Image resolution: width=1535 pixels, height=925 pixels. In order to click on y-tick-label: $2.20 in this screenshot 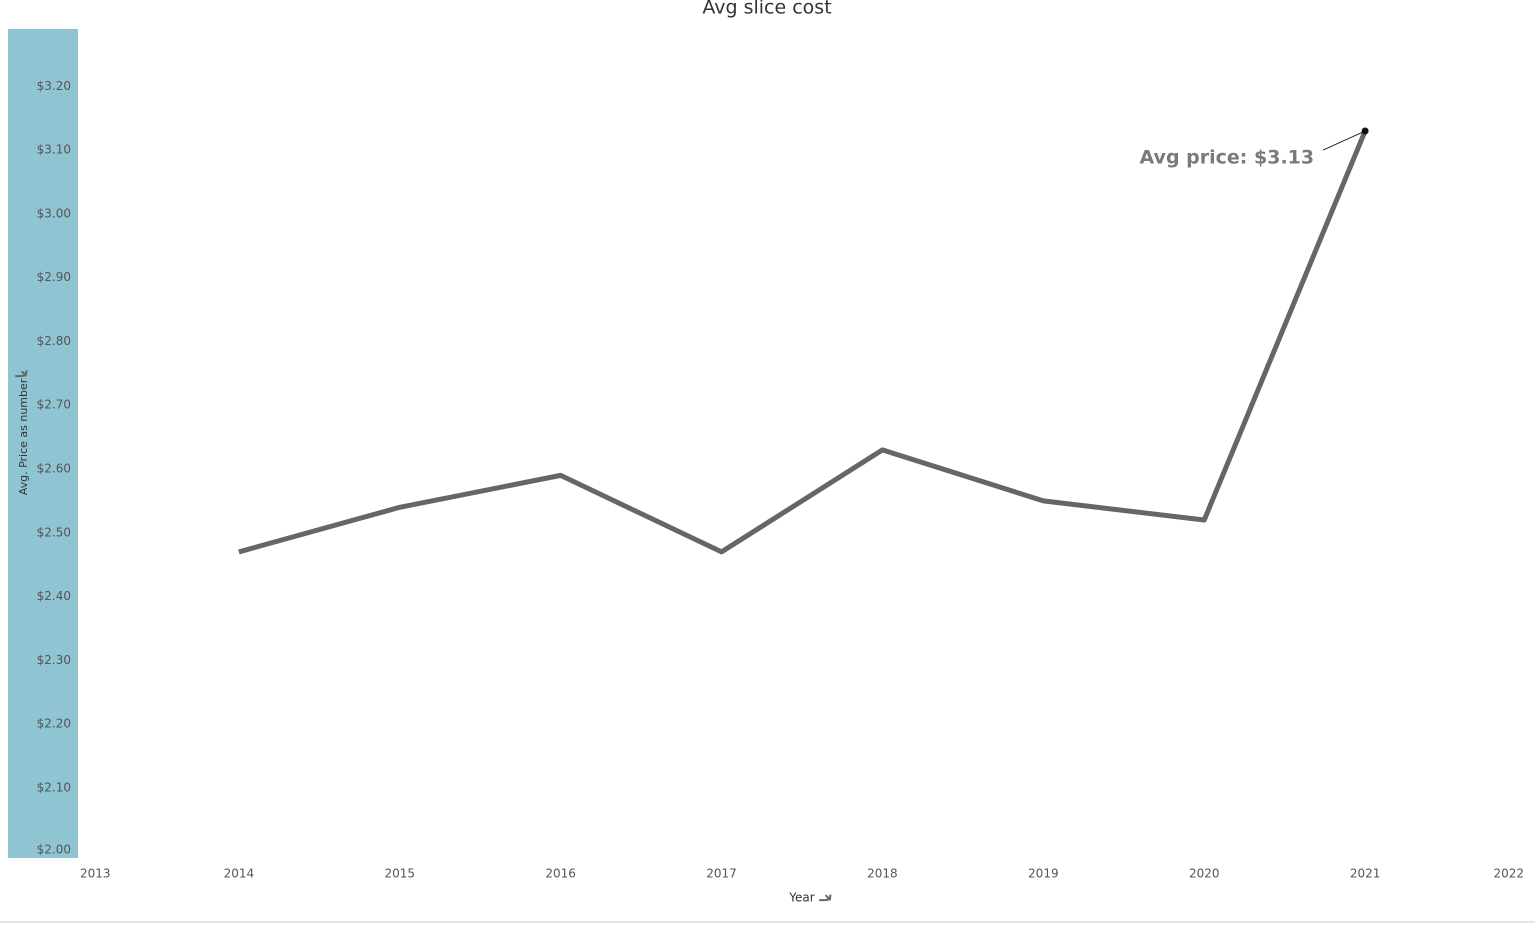, I will do `click(54, 724)`.